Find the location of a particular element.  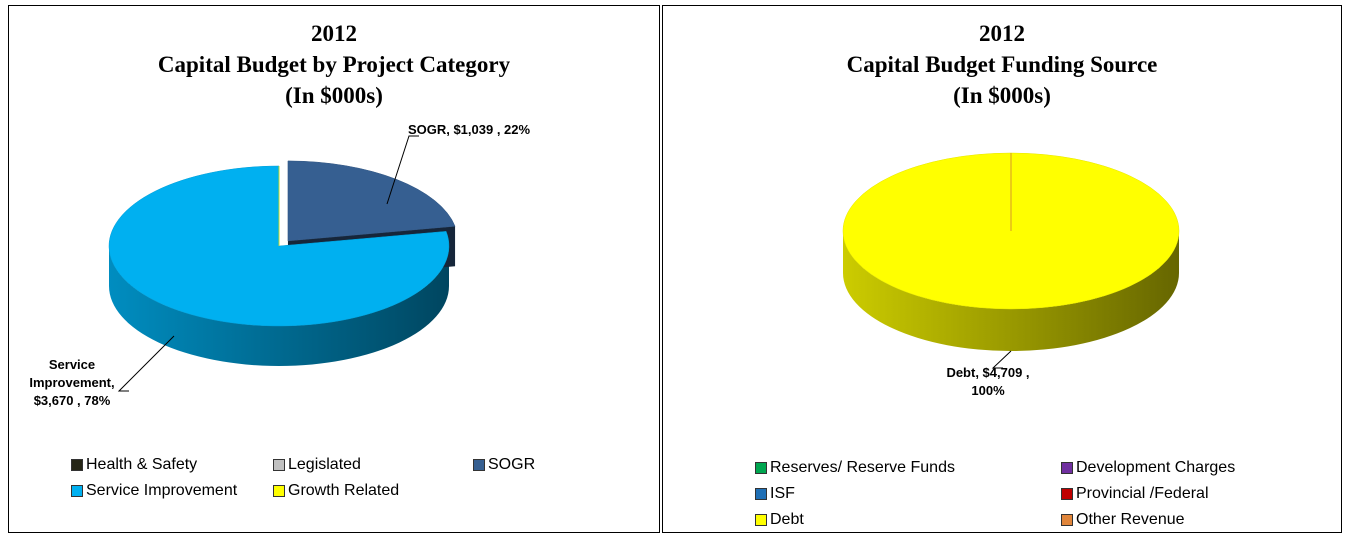

data-label: Debt, $4,709 , 100% is located at coordinates (988, 381).